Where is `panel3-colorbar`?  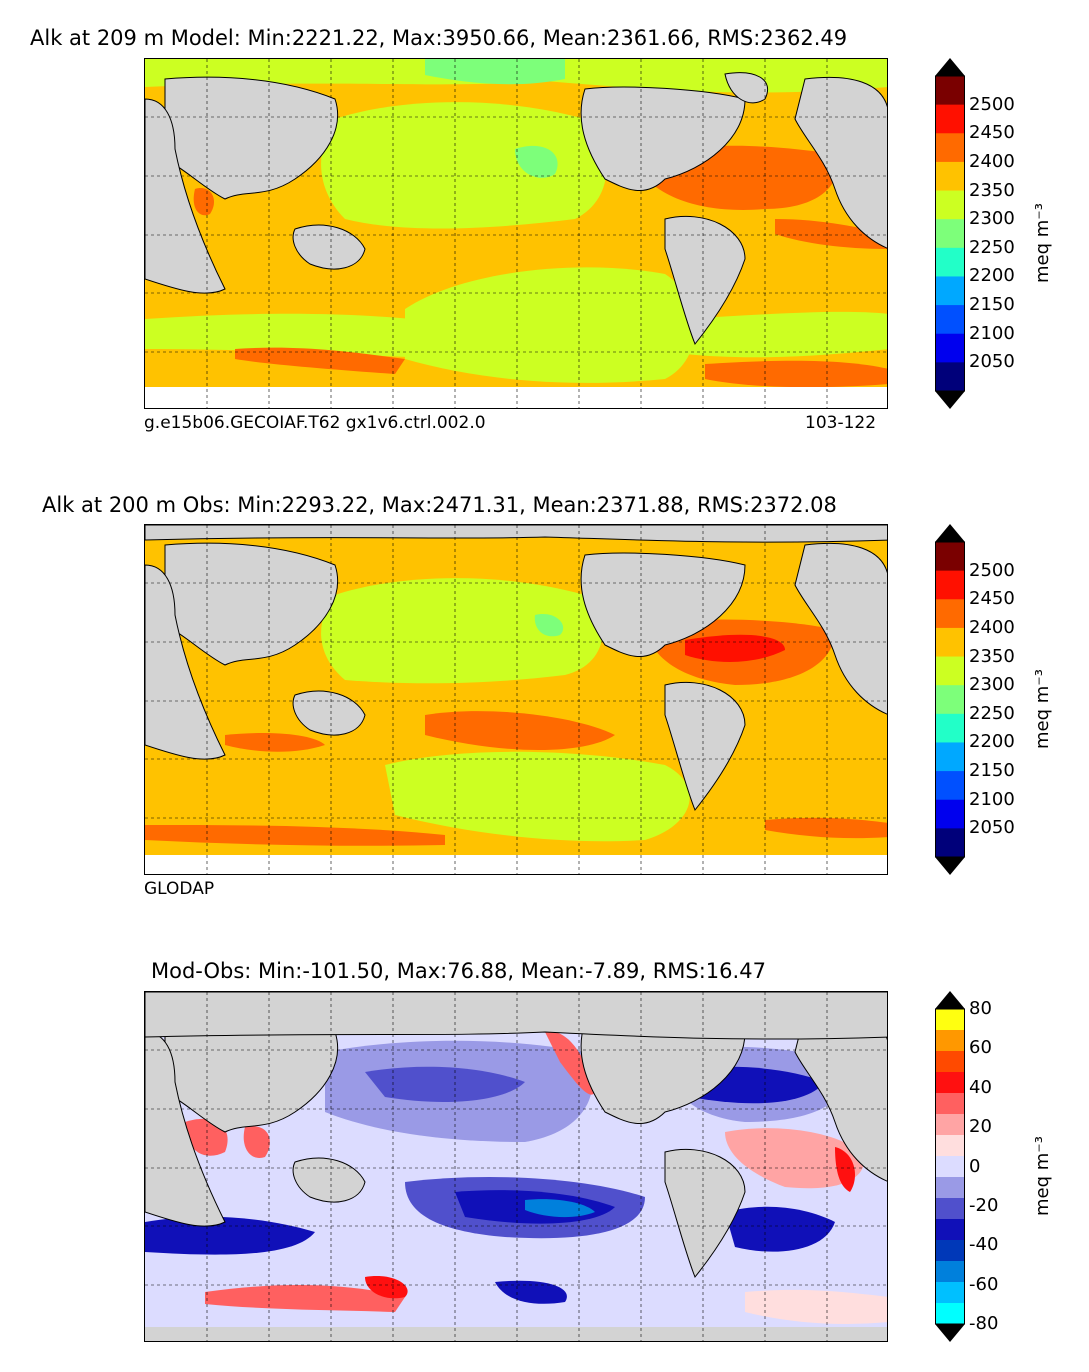 panel3-colorbar is located at coordinates (950, 1166).